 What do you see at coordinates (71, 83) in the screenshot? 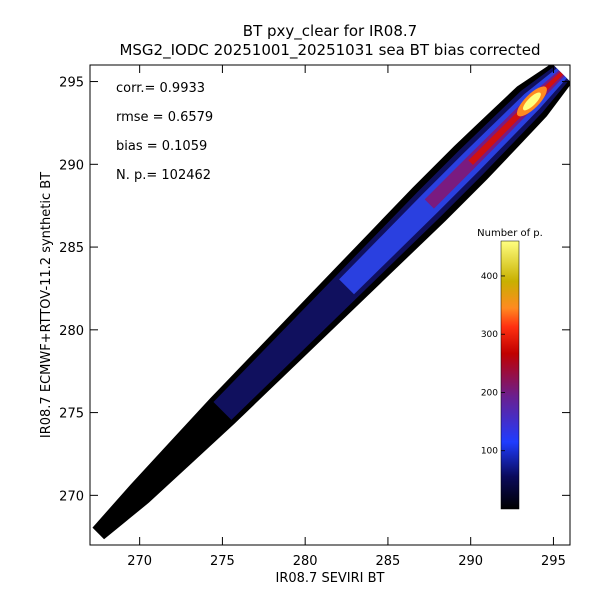
I see `y-tick-label: 295` at bounding box center [71, 83].